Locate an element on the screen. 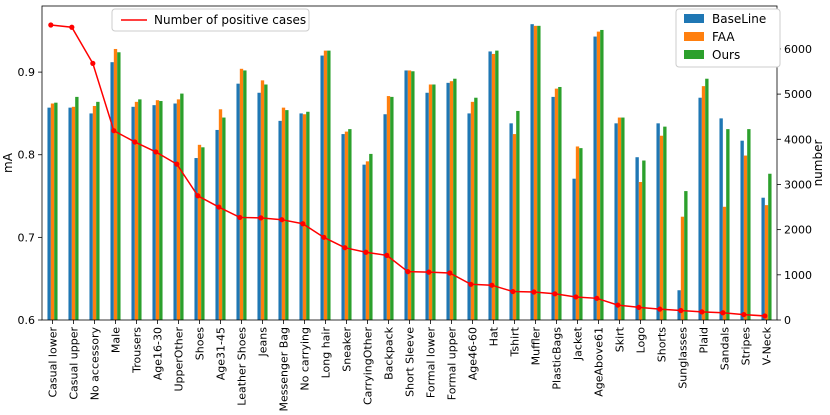  x-tick-label-23: Muffler is located at coordinates (536, 346).